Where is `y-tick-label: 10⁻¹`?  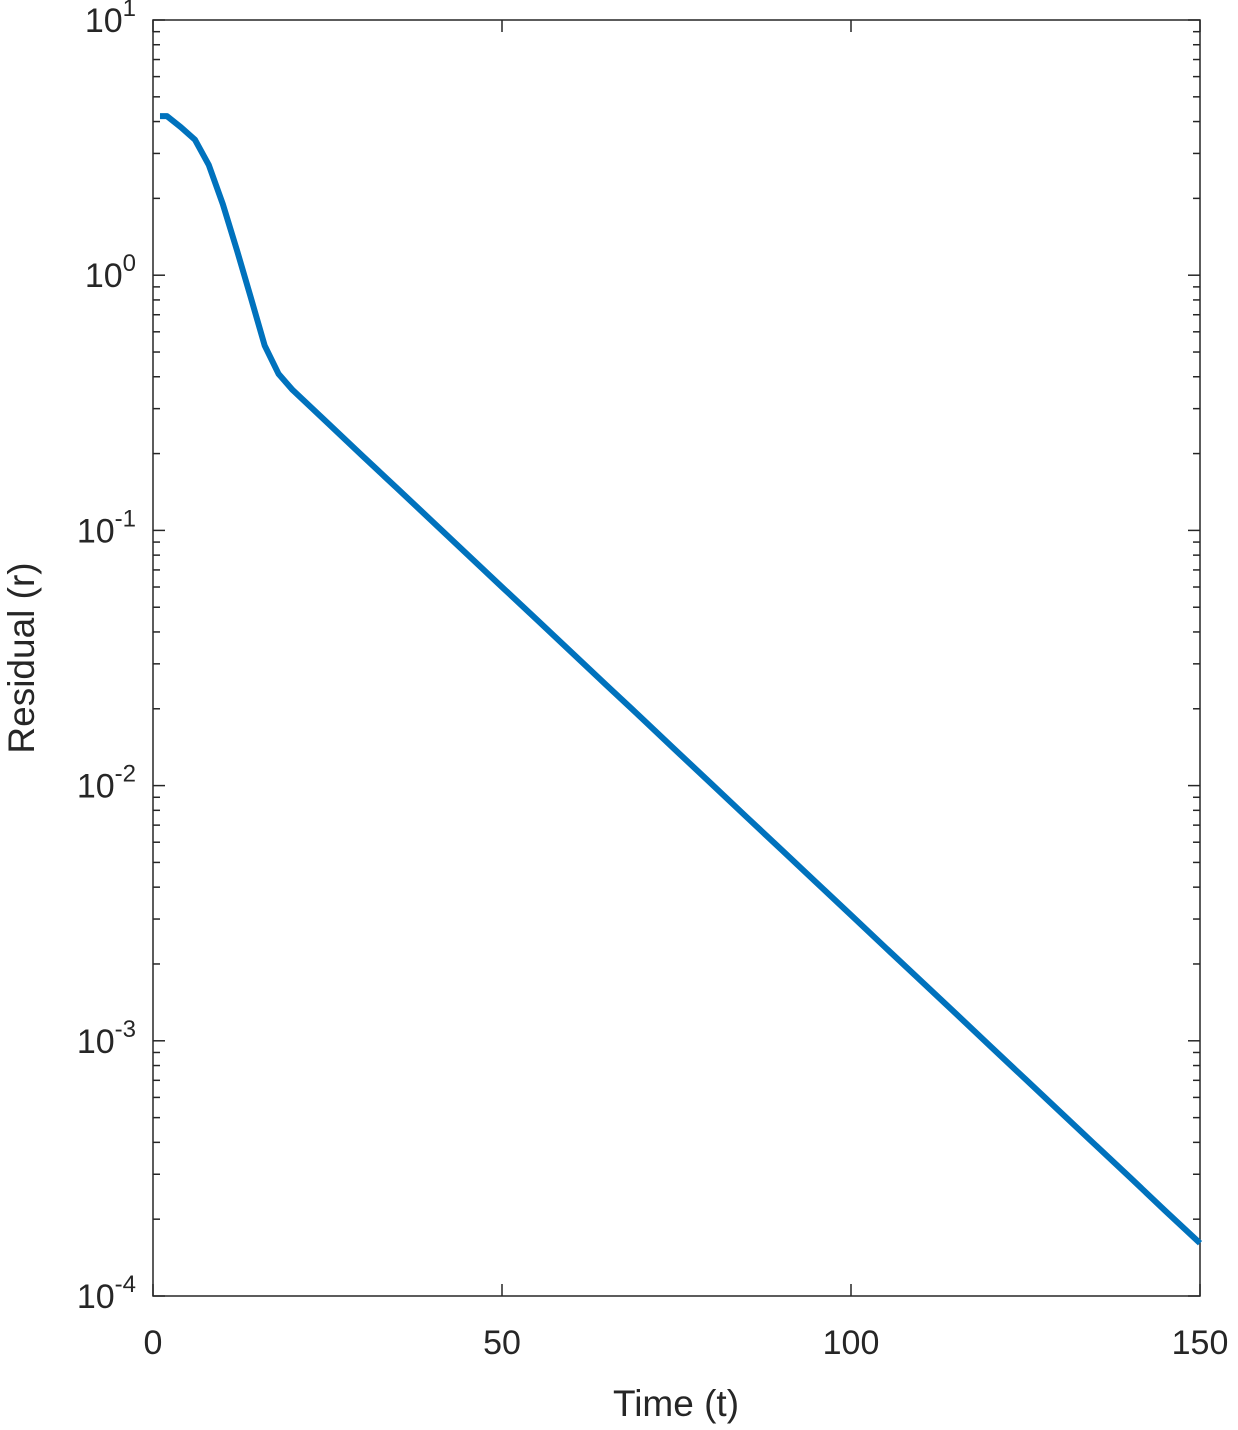
y-tick-label: 10⁻¹ is located at coordinates (106, 527).